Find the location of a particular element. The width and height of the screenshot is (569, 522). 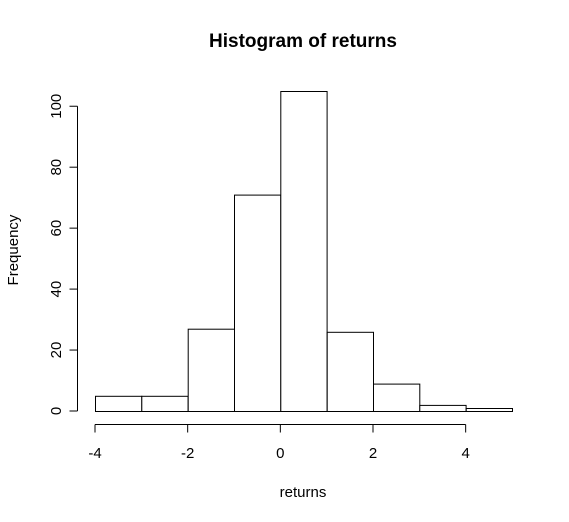

y-tick-label: 0 is located at coordinates (56, 411).